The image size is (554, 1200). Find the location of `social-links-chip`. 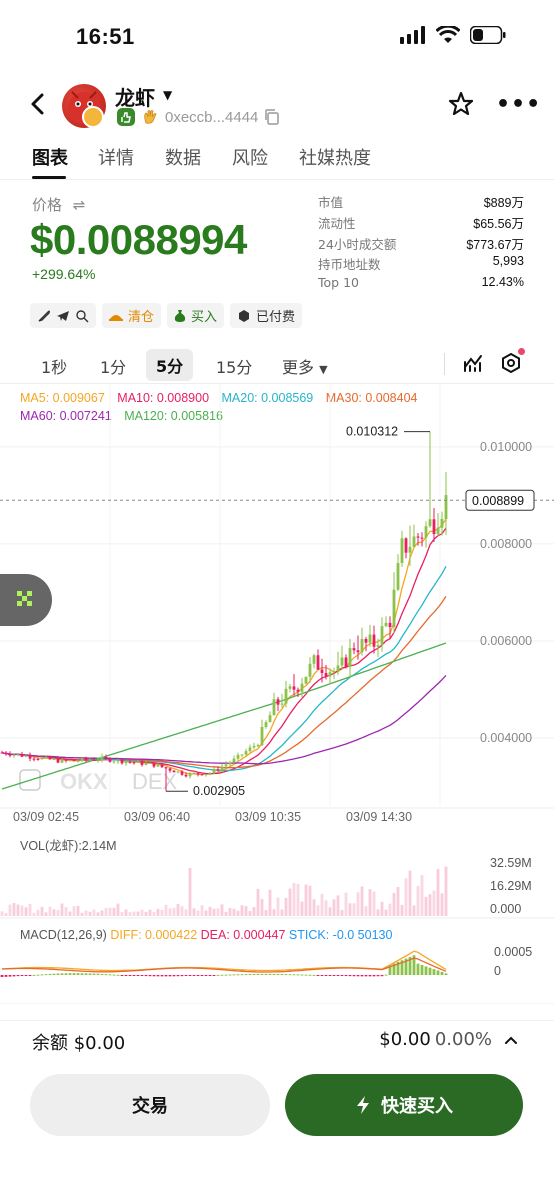

social-links-chip is located at coordinates (63, 315).